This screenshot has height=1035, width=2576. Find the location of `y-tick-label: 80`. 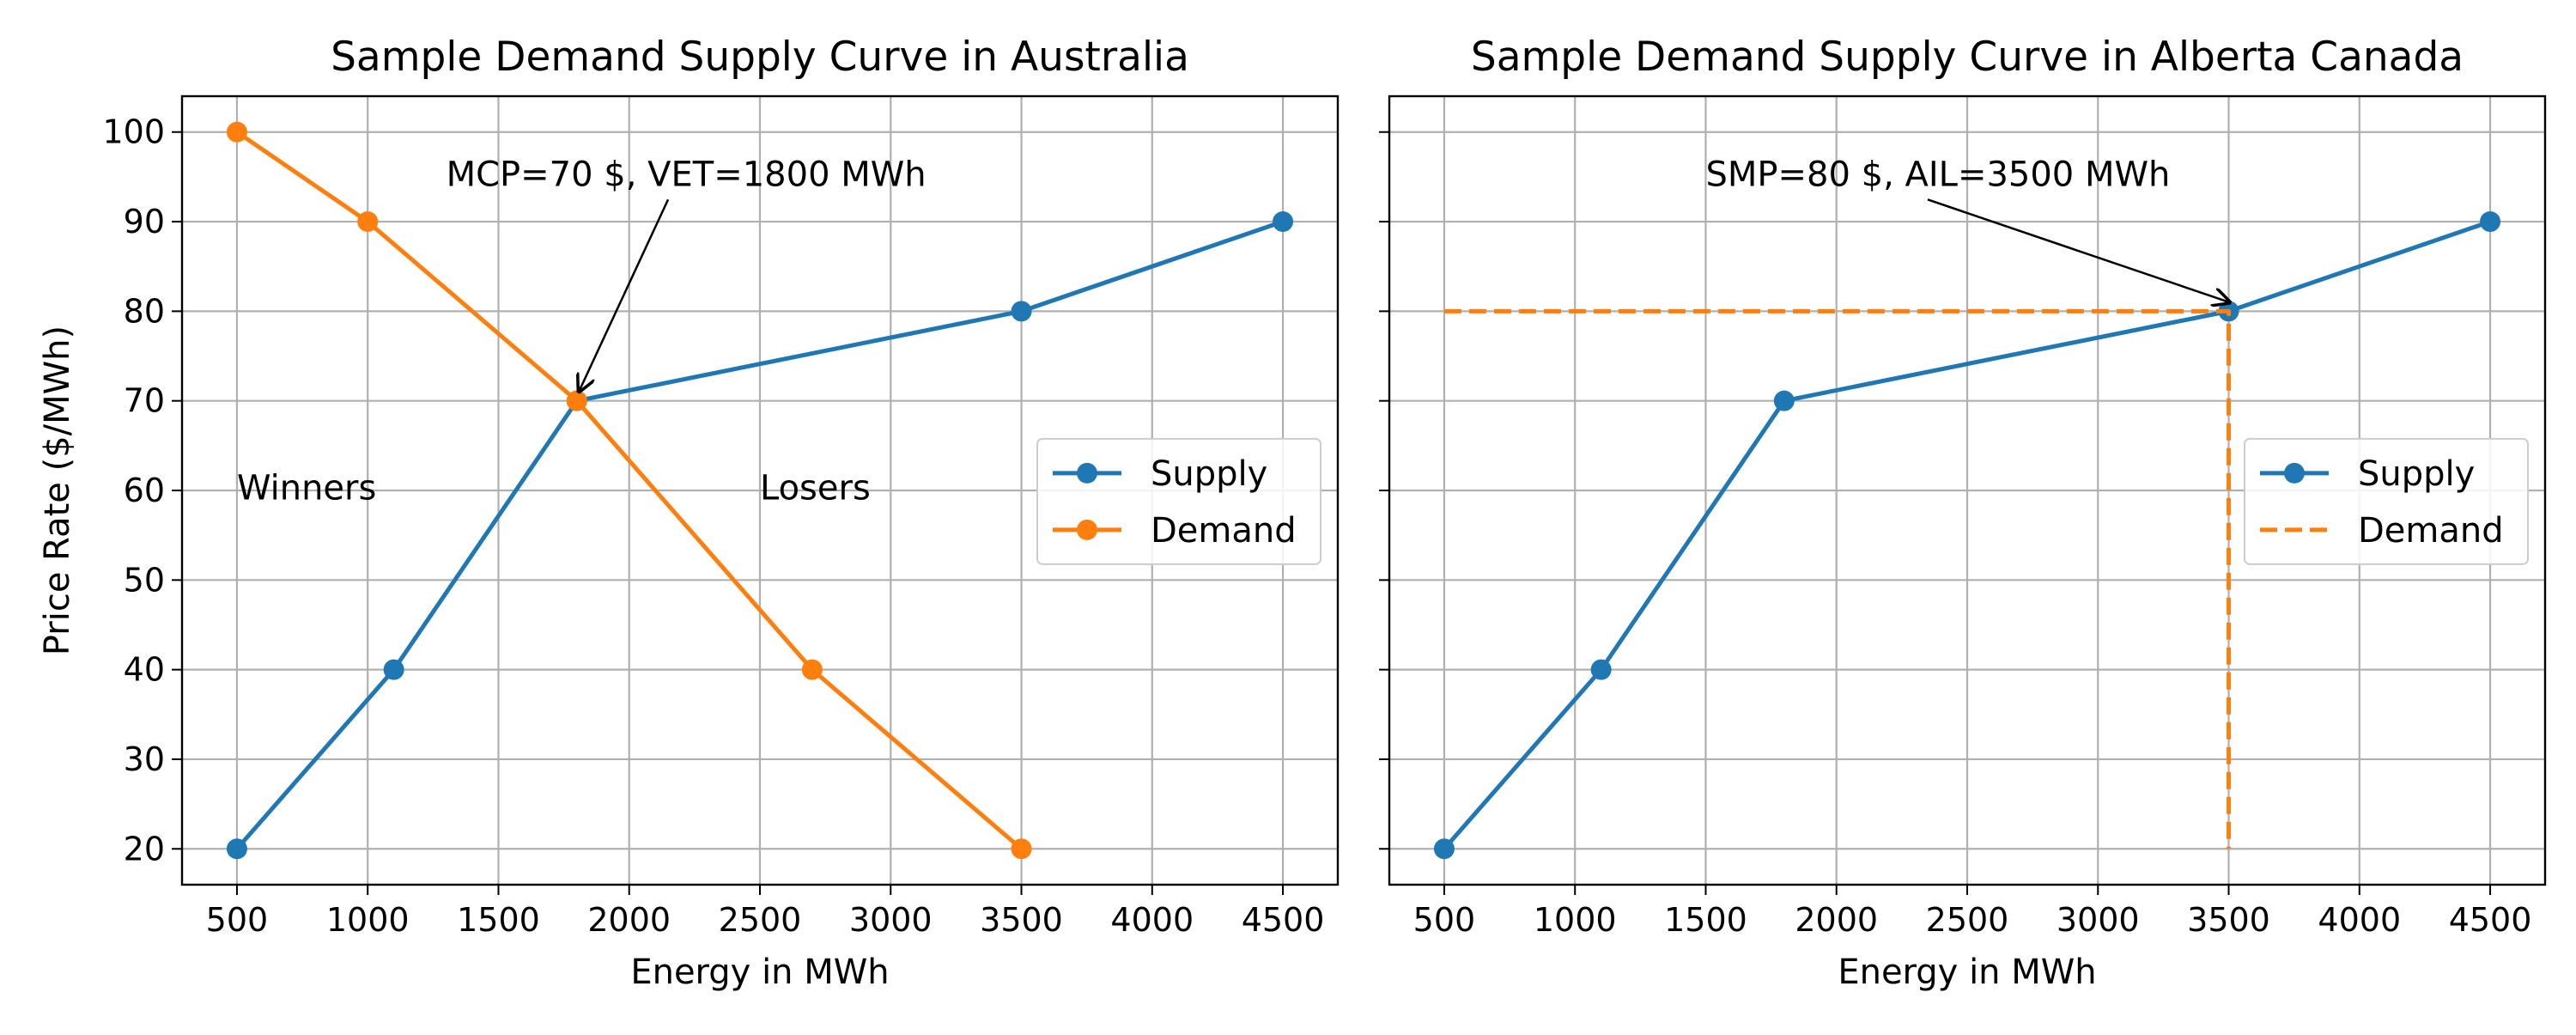

y-tick-label: 80 is located at coordinates (144, 311).